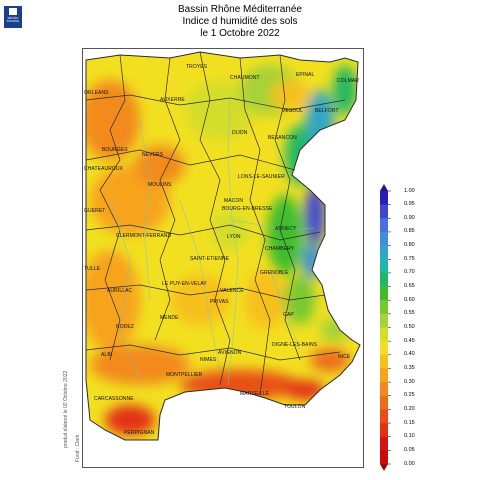 The height and width of the screenshot is (480, 480). Describe the element at coordinates (13, 20) in the screenshot. I see `logo-text: MÉTÉO FRANCE` at that location.